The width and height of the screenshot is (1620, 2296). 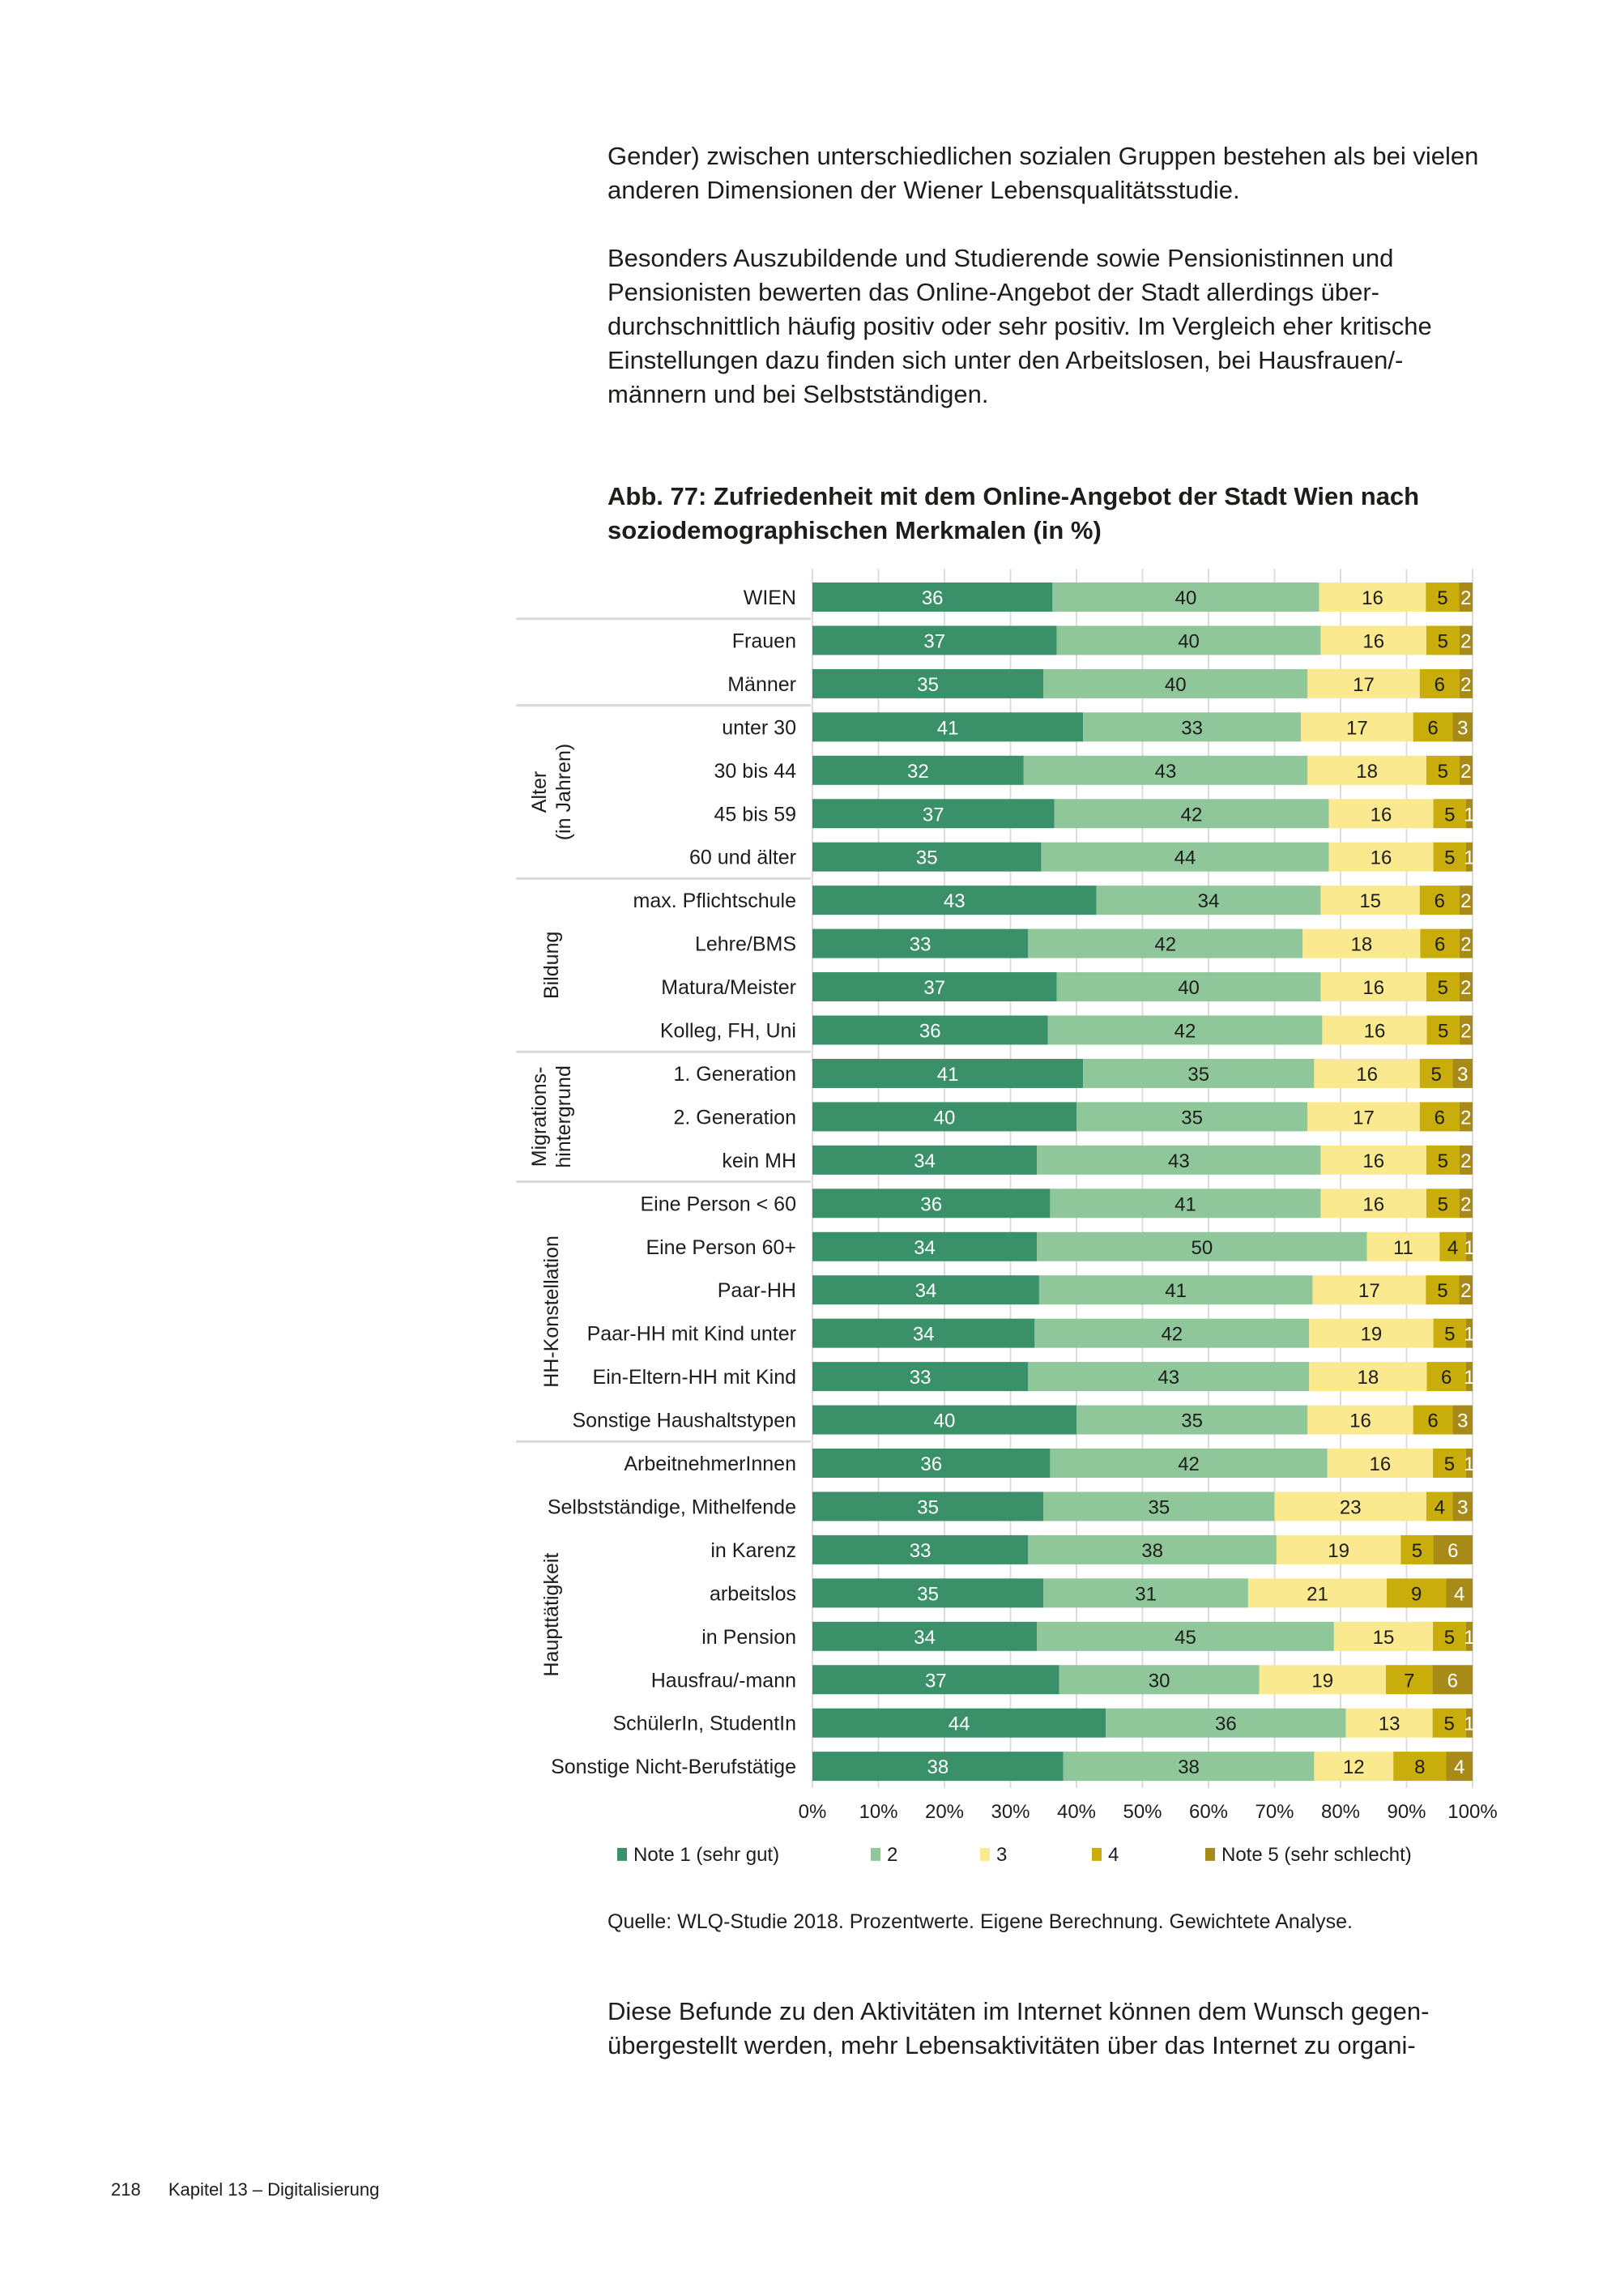 I want to click on category-label: Ein-Eltern-HH mit Kind, so click(x=694, y=1378).